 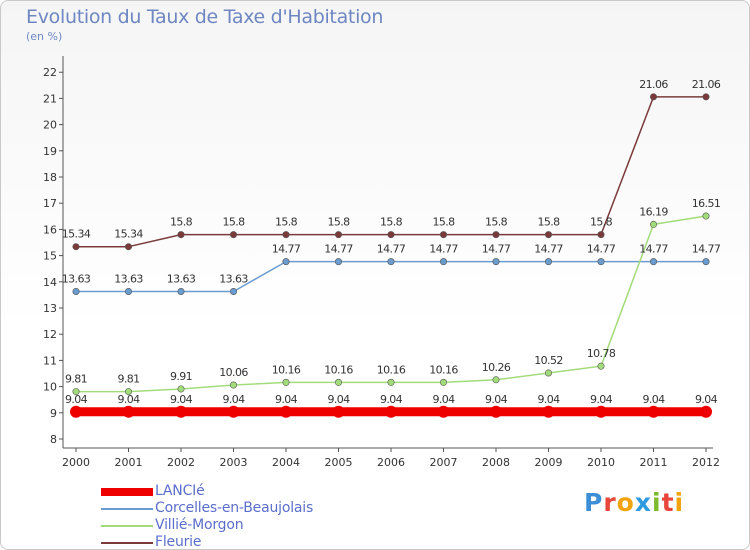 What do you see at coordinates (286, 462) in the screenshot?
I see `x-tick-label: 2004` at bounding box center [286, 462].